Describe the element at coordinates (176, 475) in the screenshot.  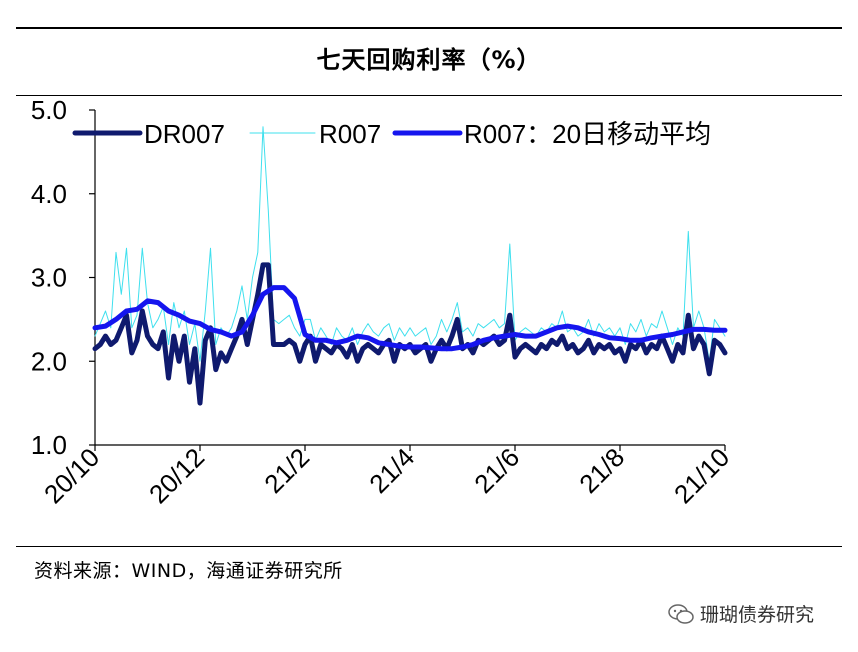
I see `x-tick-label: 20/12` at that location.